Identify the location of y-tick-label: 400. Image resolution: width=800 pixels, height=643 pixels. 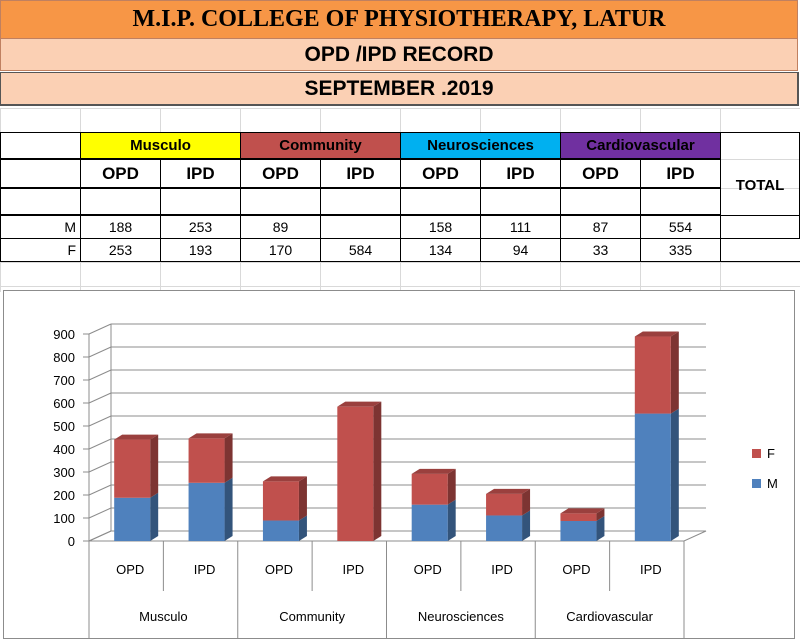
(64, 449).